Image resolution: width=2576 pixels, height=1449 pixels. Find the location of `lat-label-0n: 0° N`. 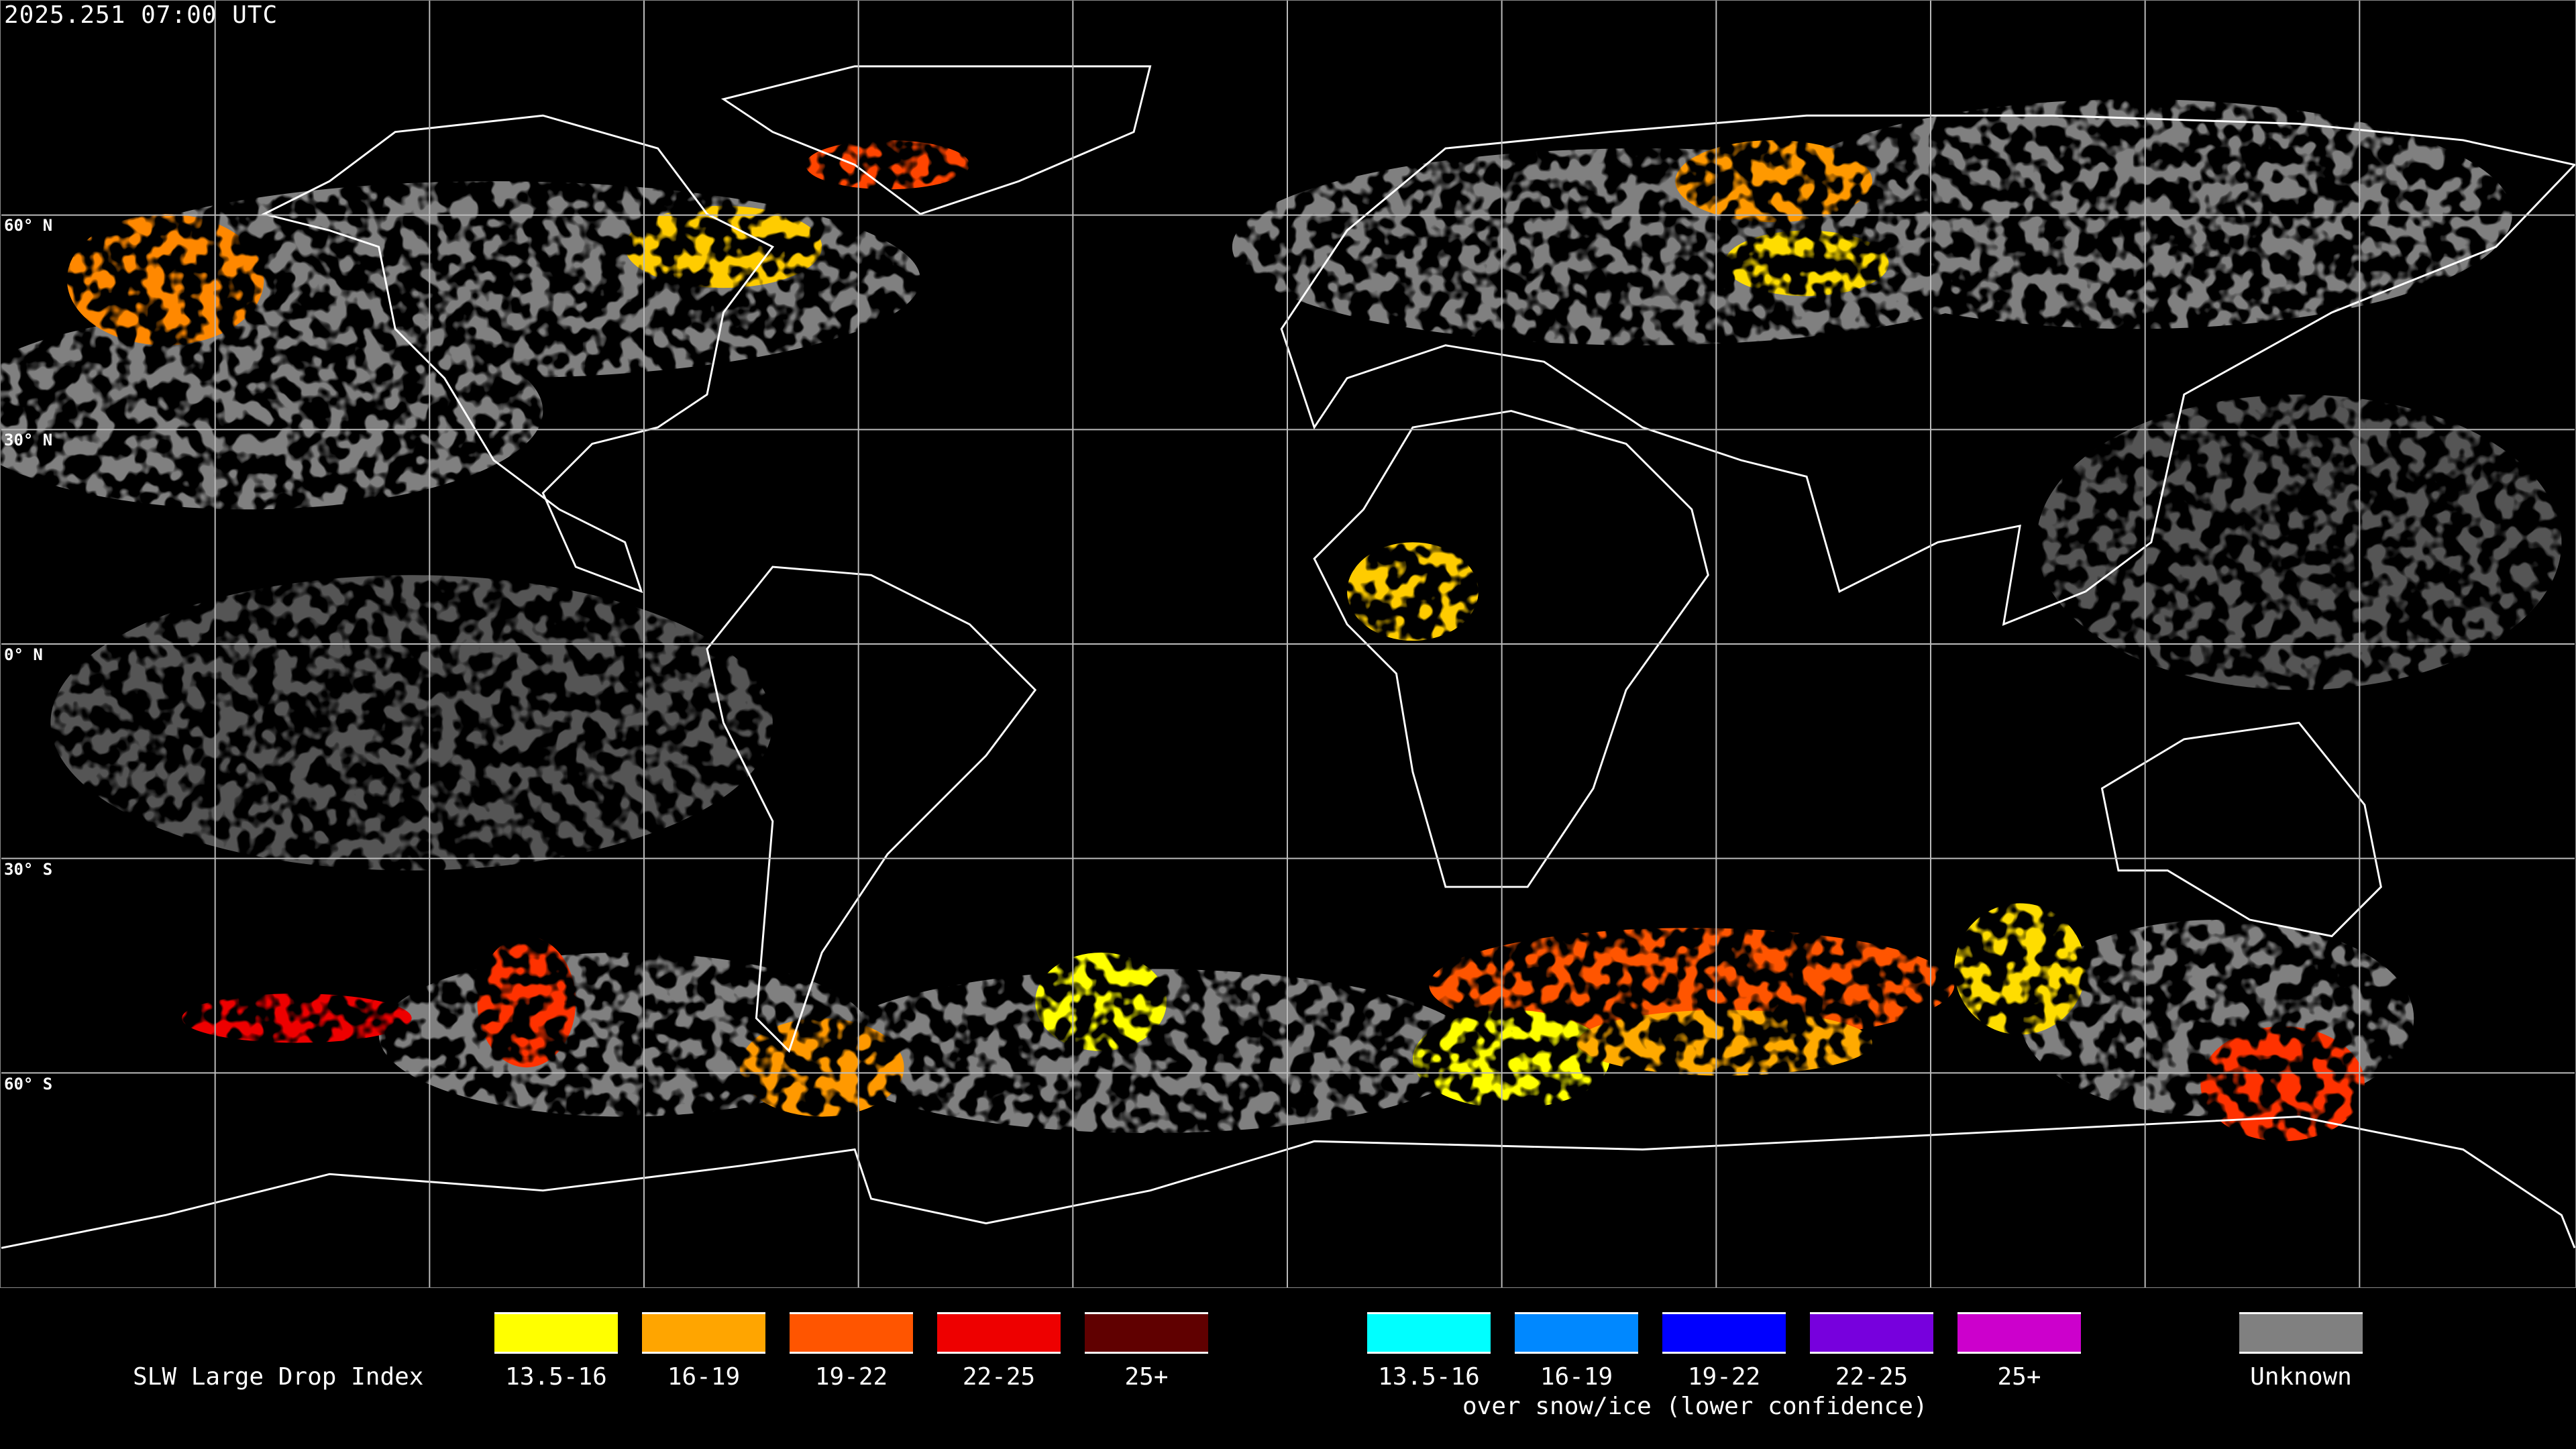

lat-label-0n: 0° N is located at coordinates (23, 654).